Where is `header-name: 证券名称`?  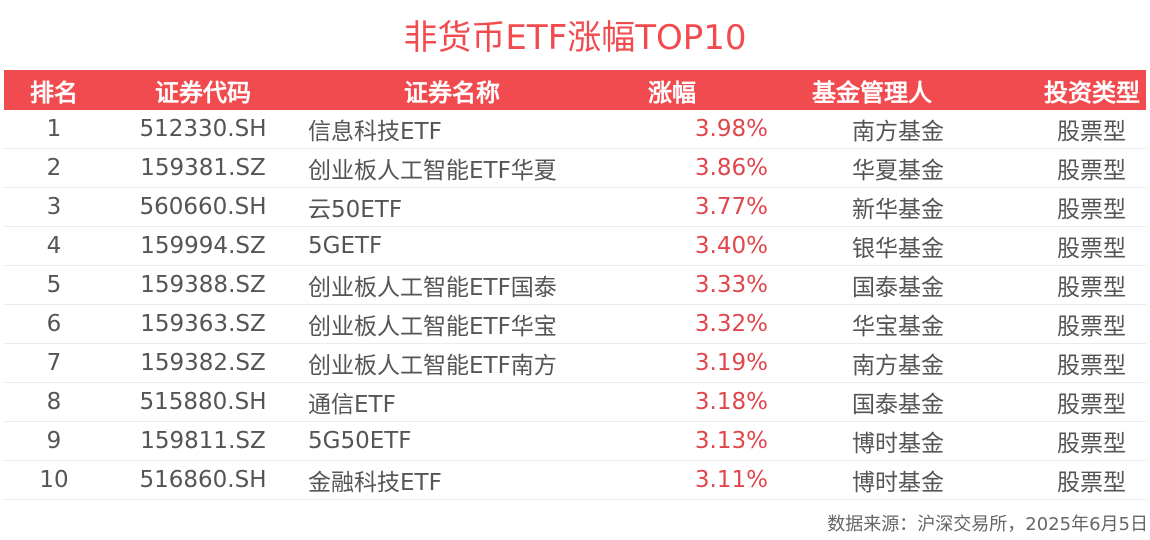 header-name: 证券名称 is located at coordinates (452, 92).